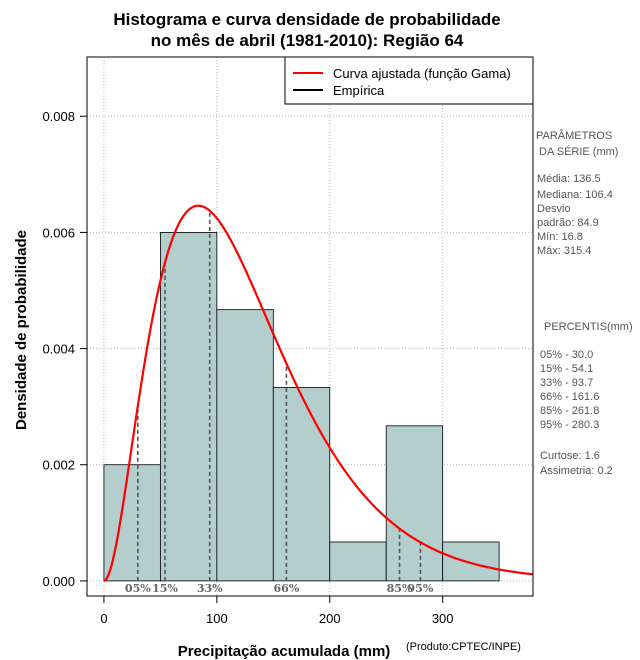 This screenshot has height=660, width=640. Describe the element at coordinates (570, 456) in the screenshot. I see `curtose: Curtose: 1.6` at that location.